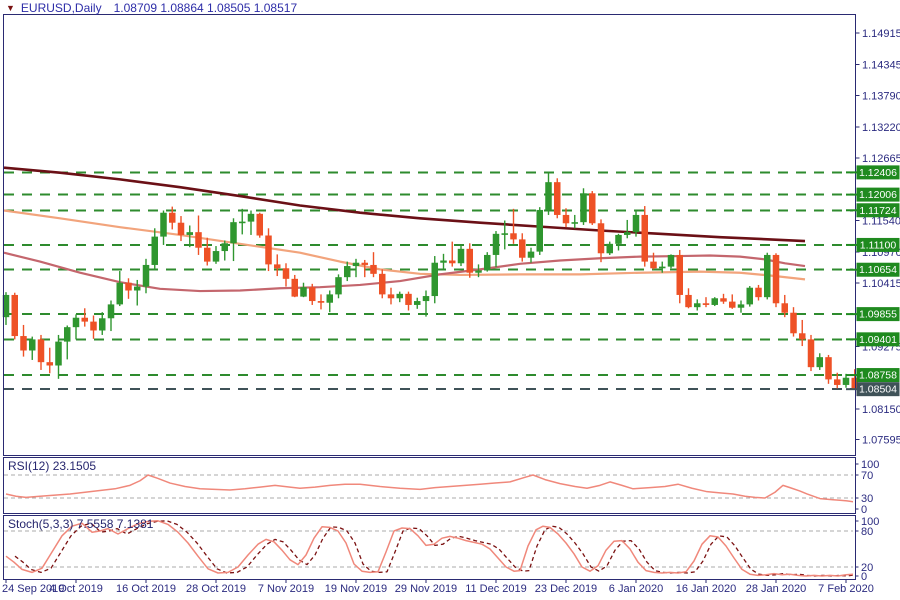 The height and width of the screenshot is (600, 900). What do you see at coordinates (878, 376) in the screenshot?
I see `sr-level-badge-label: 1.08758` at bounding box center [878, 376].